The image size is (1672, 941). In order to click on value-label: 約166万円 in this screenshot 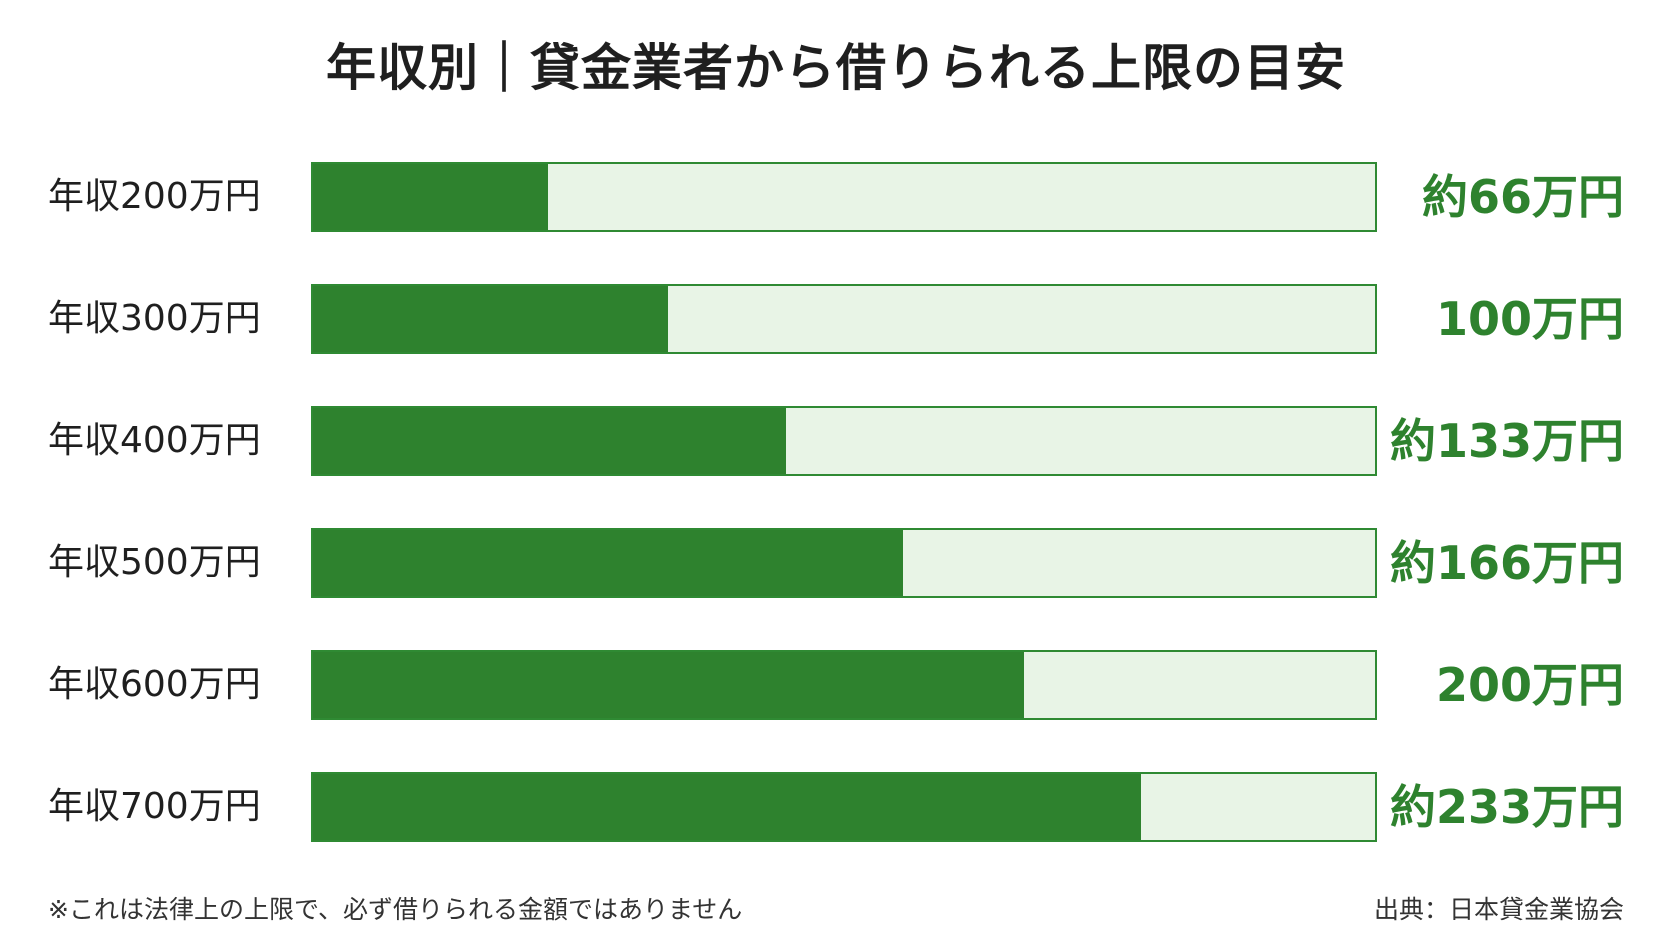, I will do `click(1506, 563)`.